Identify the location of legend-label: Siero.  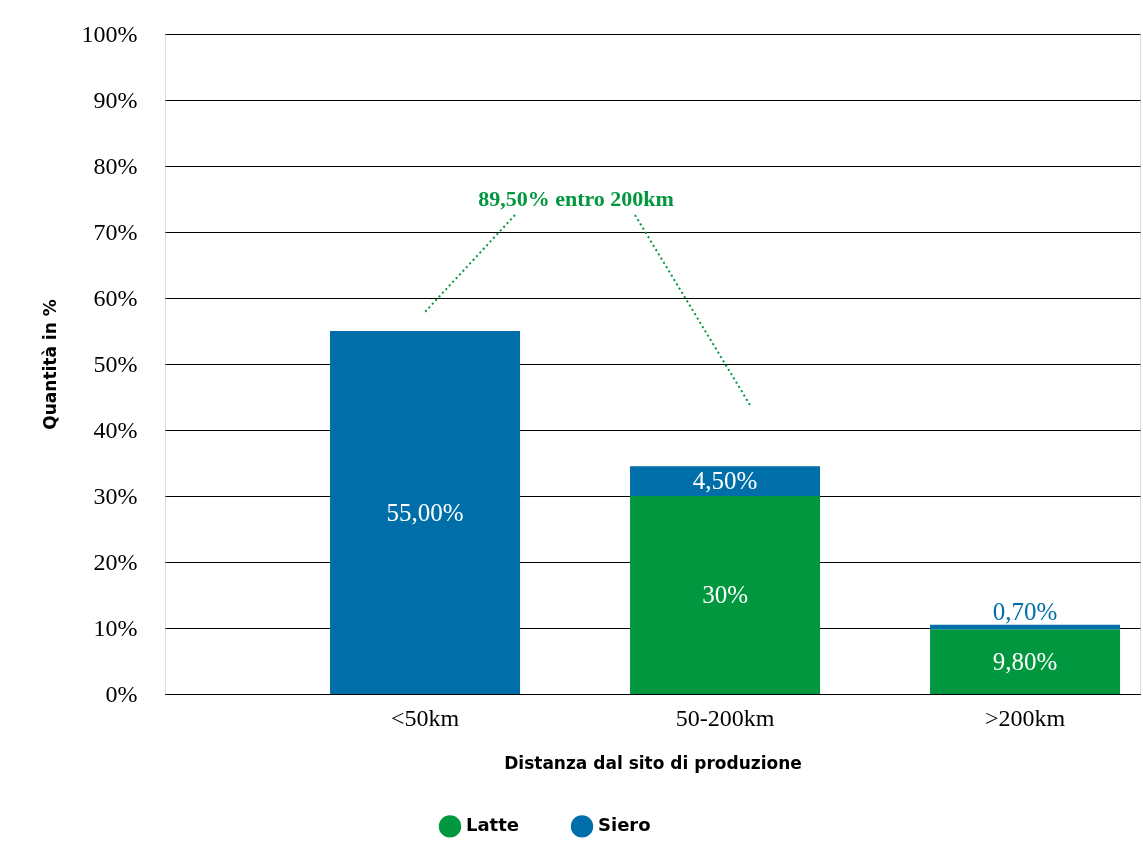
(624, 825).